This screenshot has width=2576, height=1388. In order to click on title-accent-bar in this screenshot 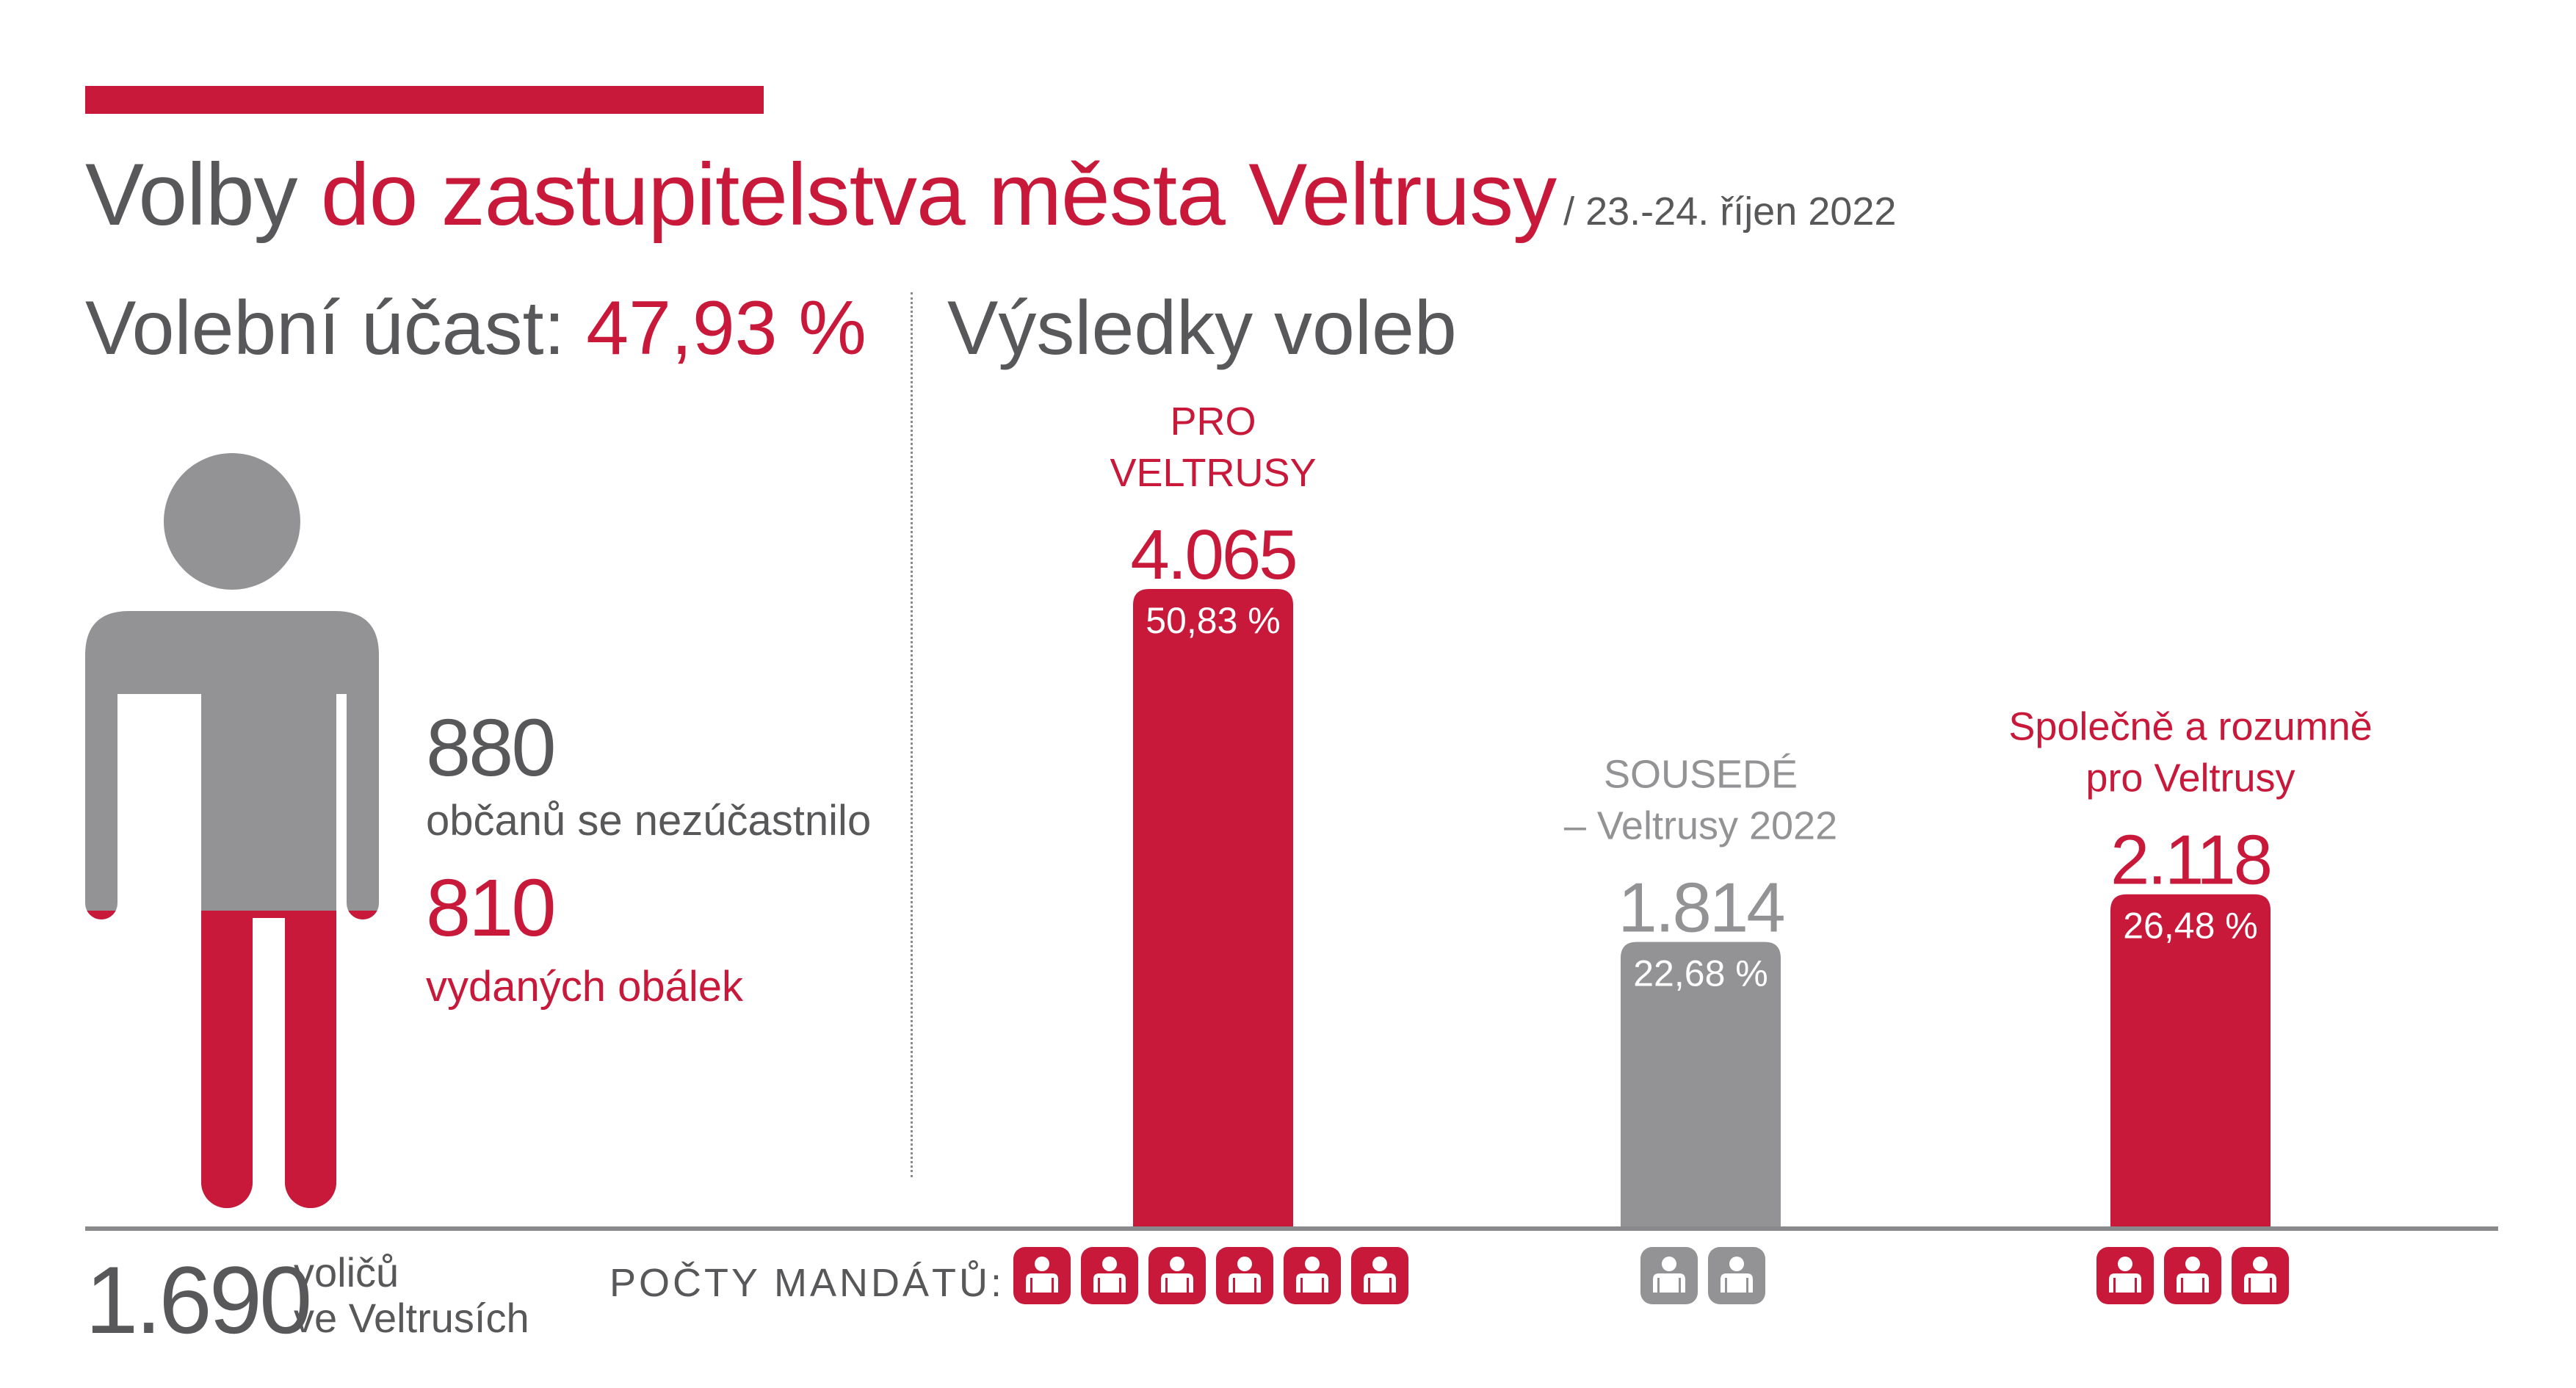, I will do `click(424, 100)`.